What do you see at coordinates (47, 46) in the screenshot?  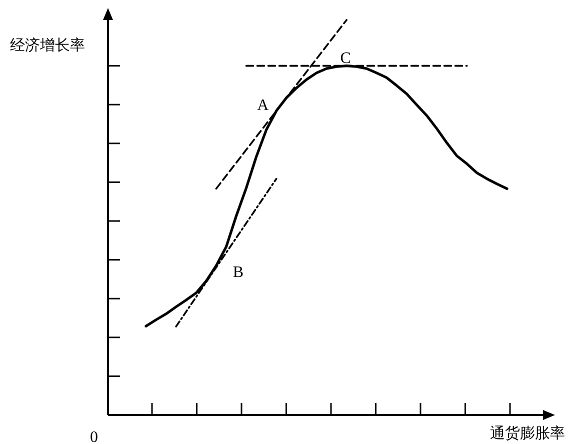 I see `ylabel: 经济增长率` at bounding box center [47, 46].